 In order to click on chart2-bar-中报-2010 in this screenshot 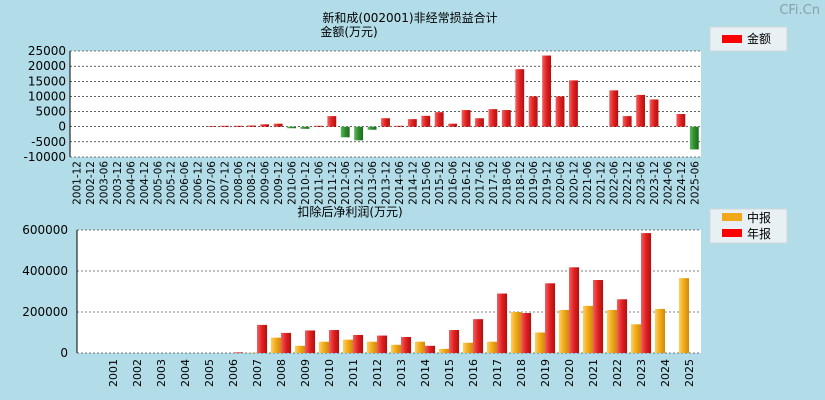, I will do `click(323, 347)`.